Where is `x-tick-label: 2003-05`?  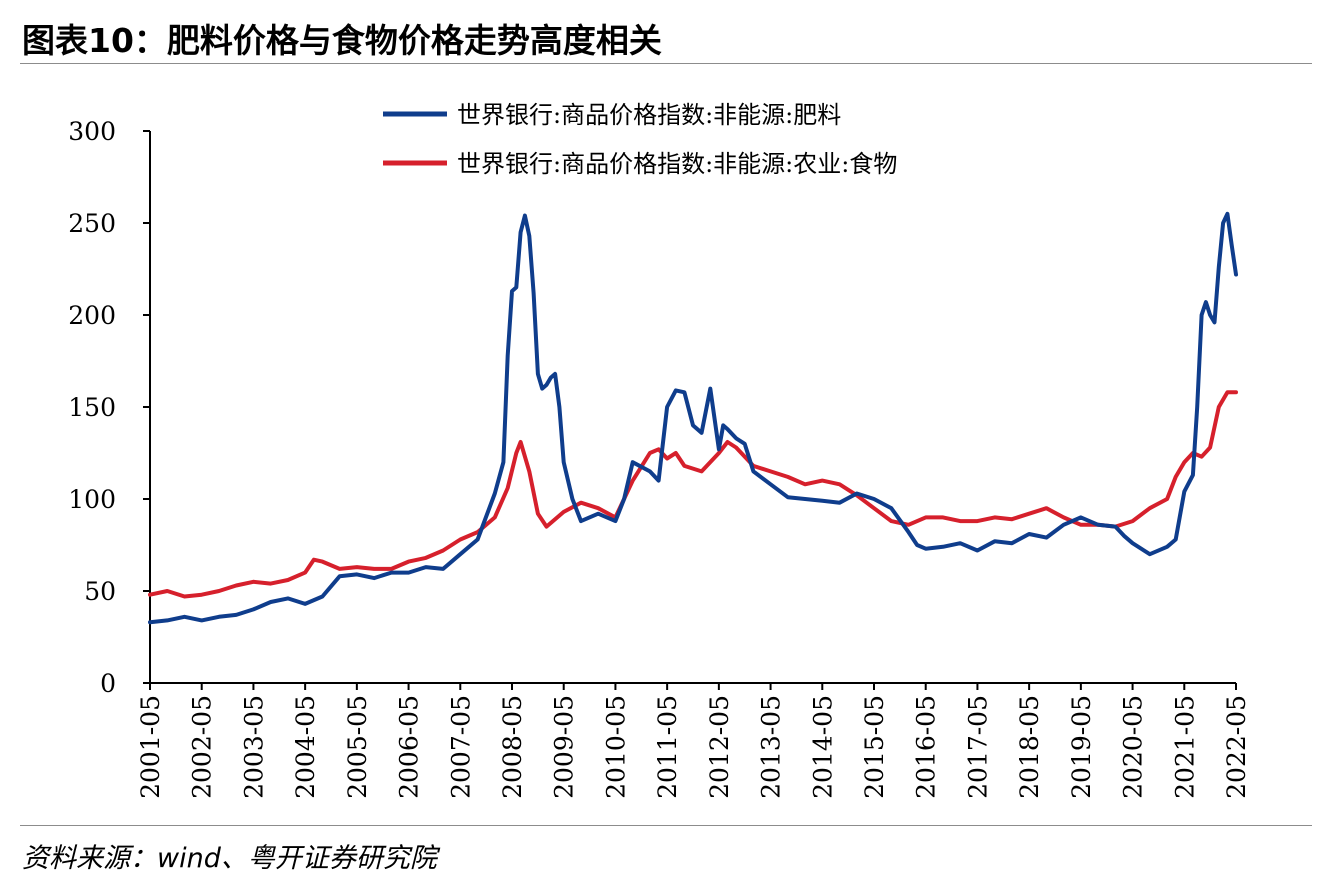 x-tick-label: 2003-05 is located at coordinates (253, 747).